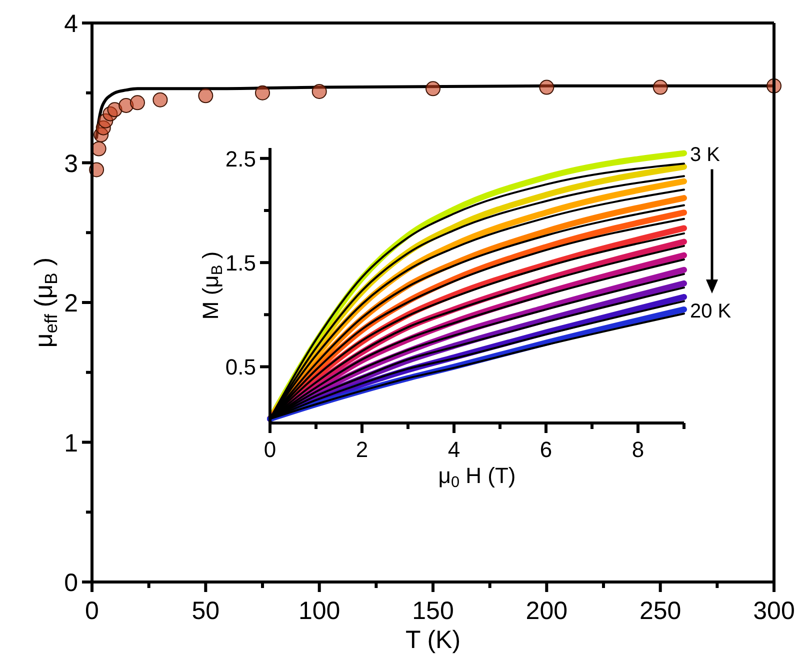 This screenshot has height=671, width=810. Describe the element at coordinates (240, 159) in the screenshot. I see `y-tick-label: 2.5` at that location.